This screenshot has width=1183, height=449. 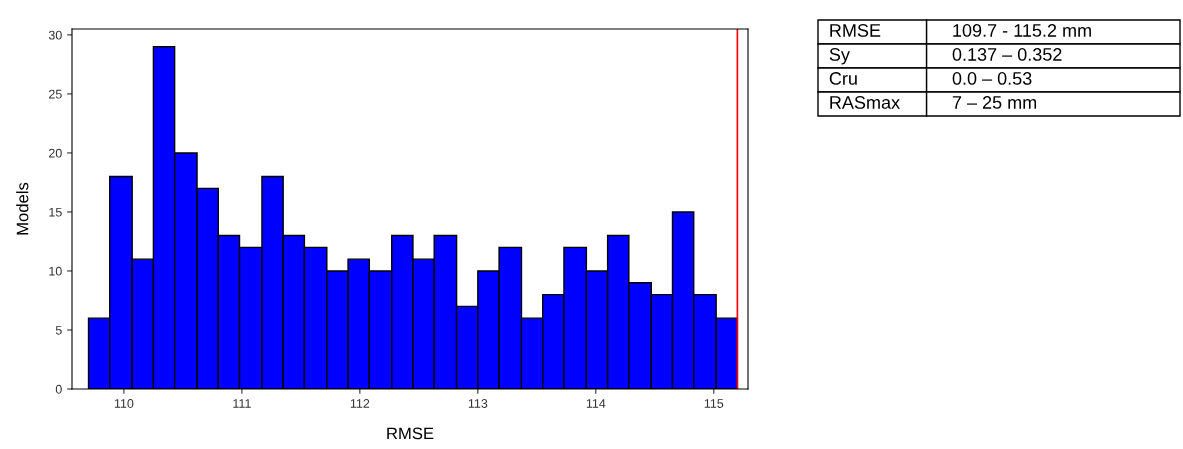 I want to click on y-tick-label: 25, so click(x=55, y=94).